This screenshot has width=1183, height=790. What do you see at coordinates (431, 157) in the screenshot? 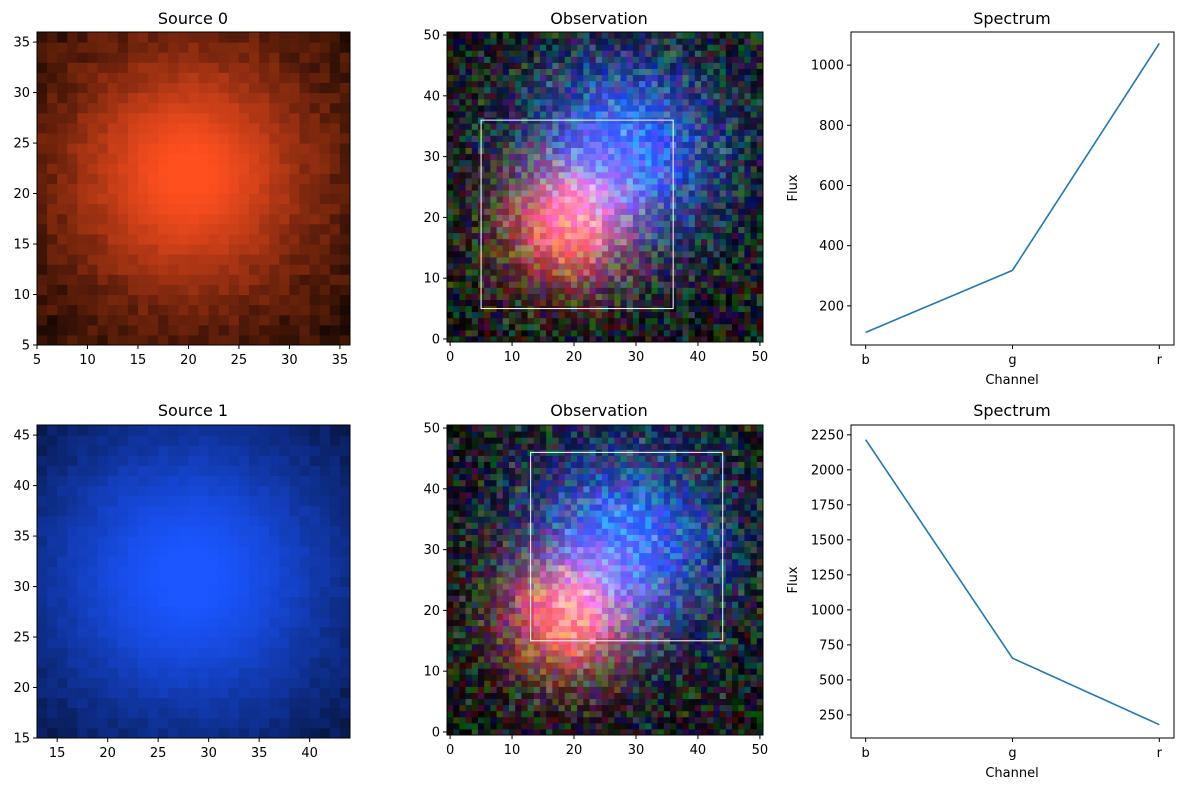
I see `y-tick-label: 30` at bounding box center [431, 157].